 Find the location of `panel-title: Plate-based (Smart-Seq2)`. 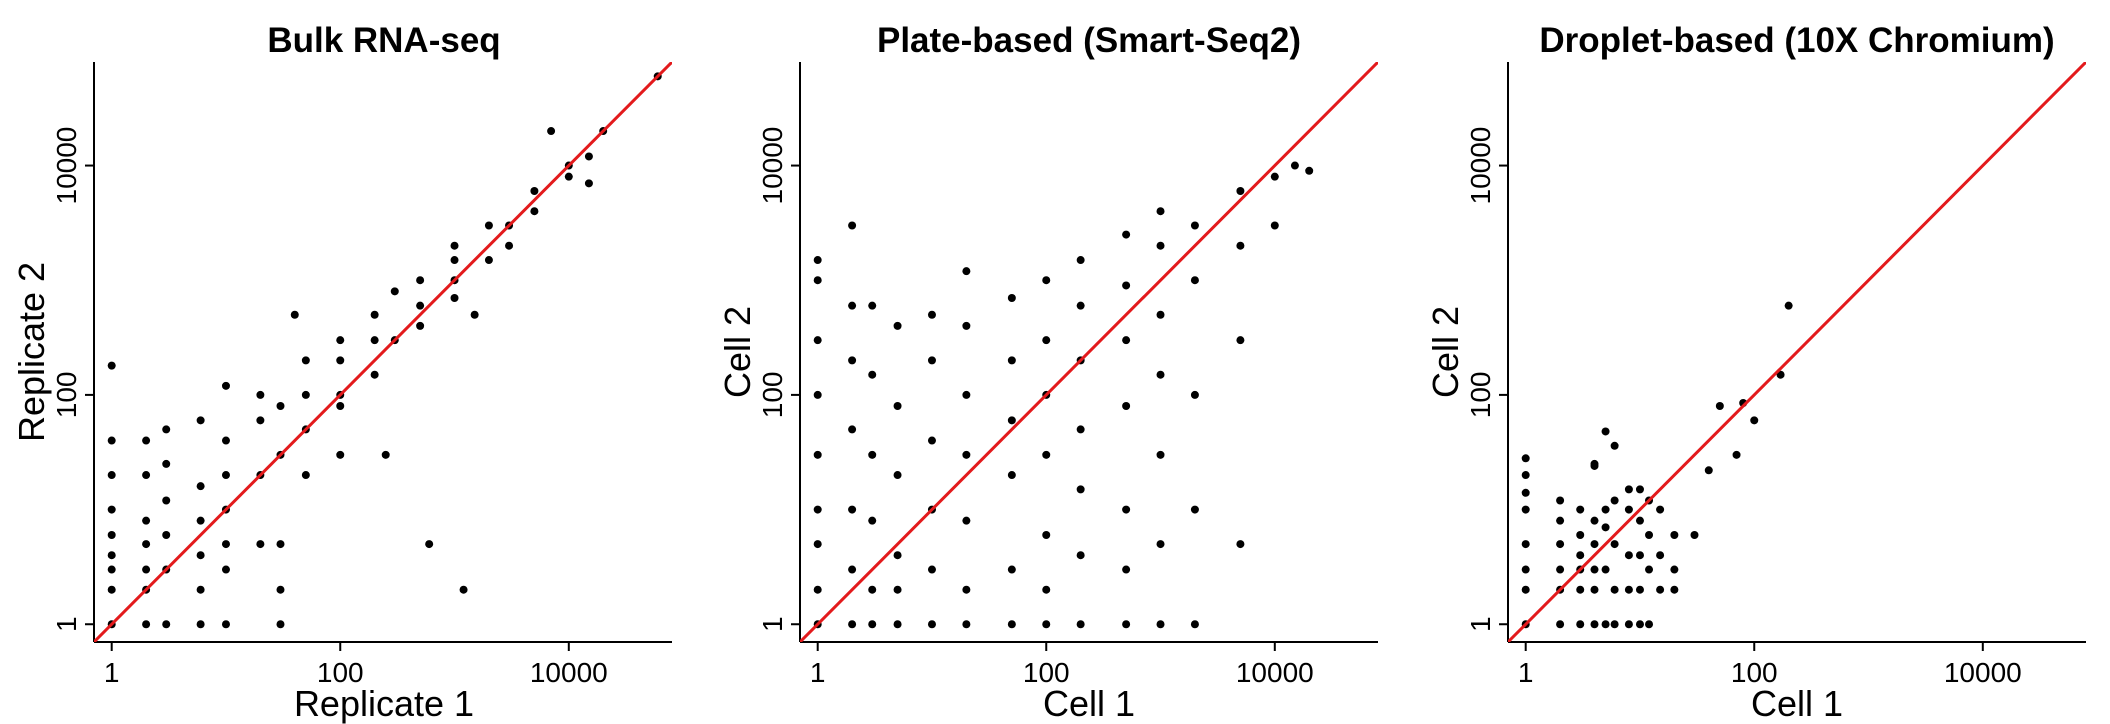

panel-title: Plate-based (Smart-Seq2) is located at coordinates (1089, 40).